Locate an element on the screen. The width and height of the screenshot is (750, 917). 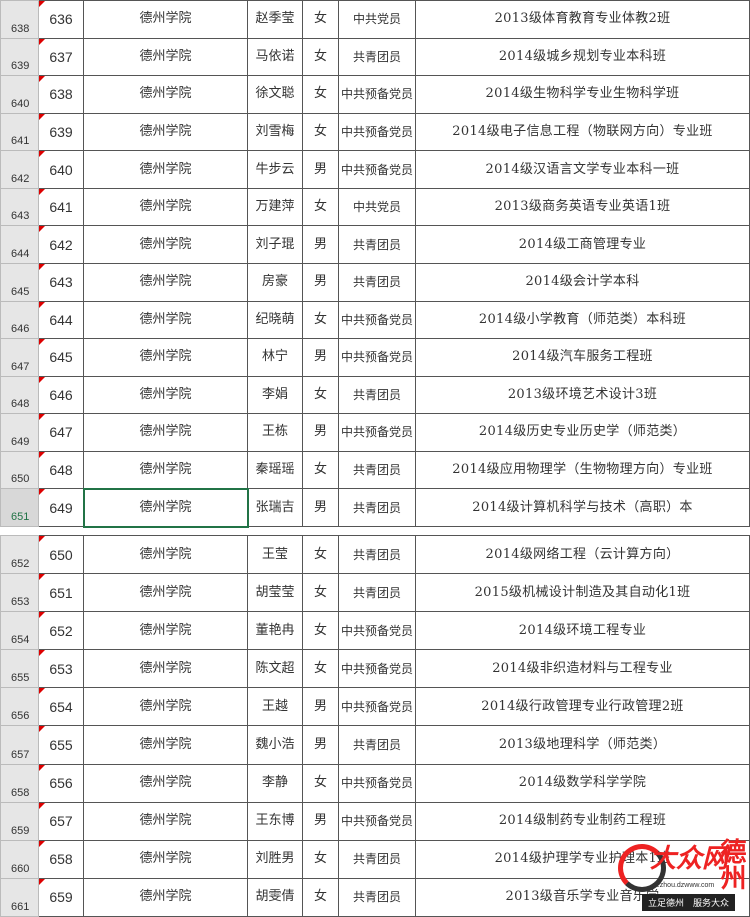
cell-name: 徐文聪 is located at coordinates (275, 94).